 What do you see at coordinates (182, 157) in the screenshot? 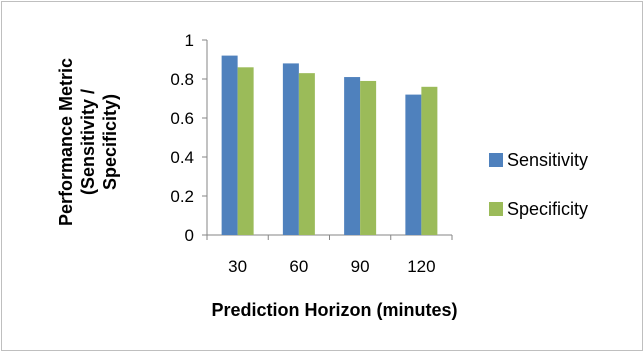
I see `y-tick-label: 0.4` at bounding box center [182, 157].